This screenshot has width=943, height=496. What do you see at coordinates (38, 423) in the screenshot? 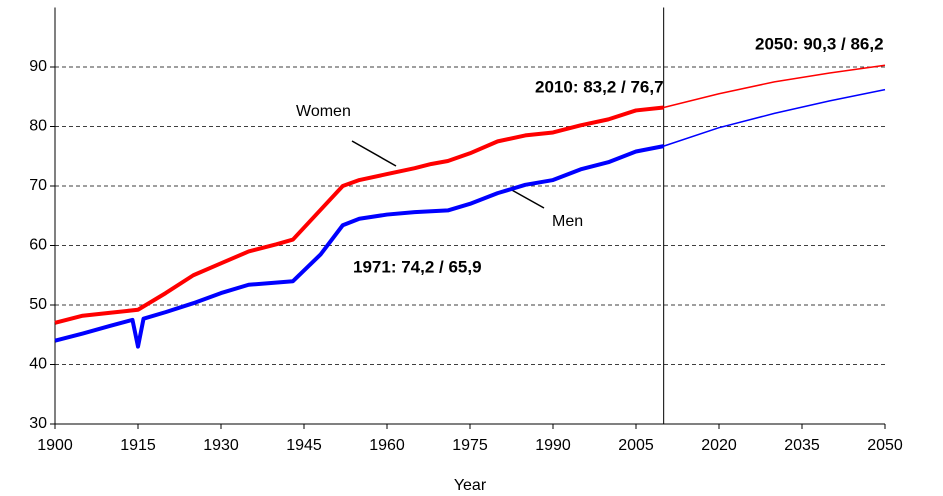
I see `y-tick-label: 30` at bounding box center [38, 423].